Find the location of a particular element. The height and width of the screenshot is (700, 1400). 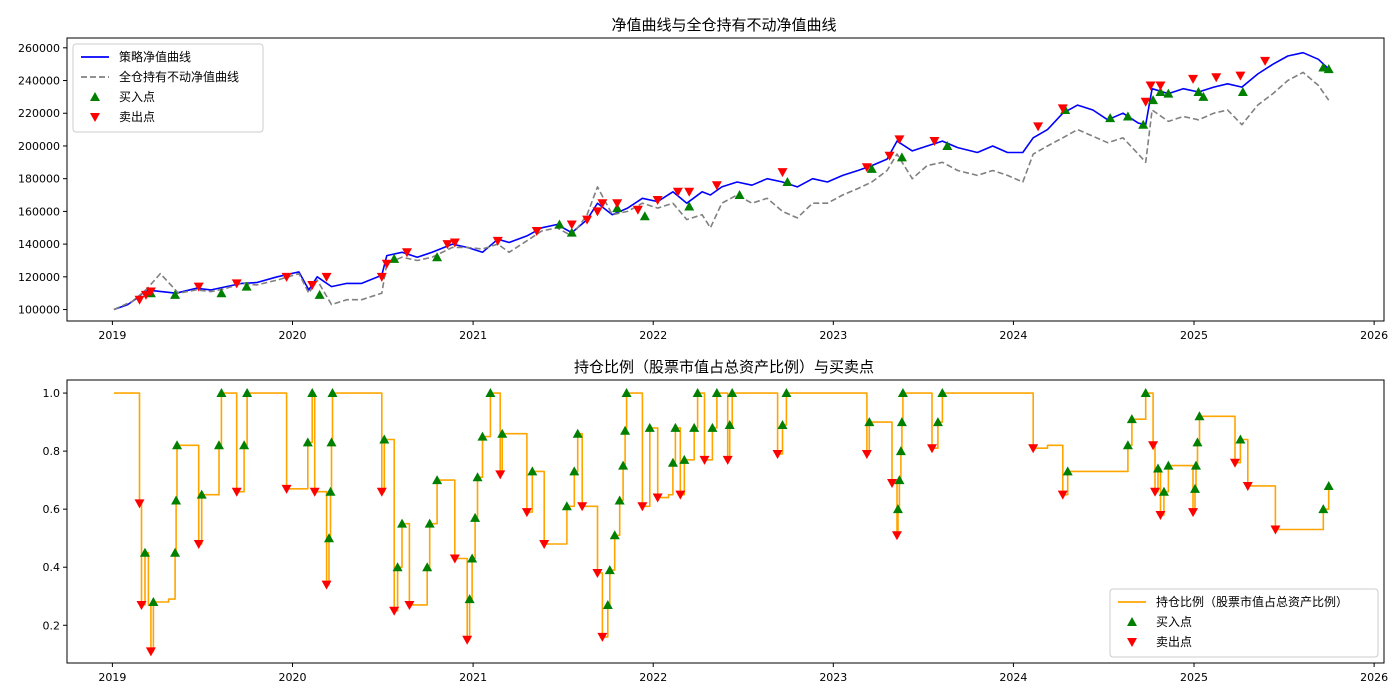

chart-title-bottom: 持仓比例（股票市值占总资产比例）与买卖点 is located at coordinates (724, 367).